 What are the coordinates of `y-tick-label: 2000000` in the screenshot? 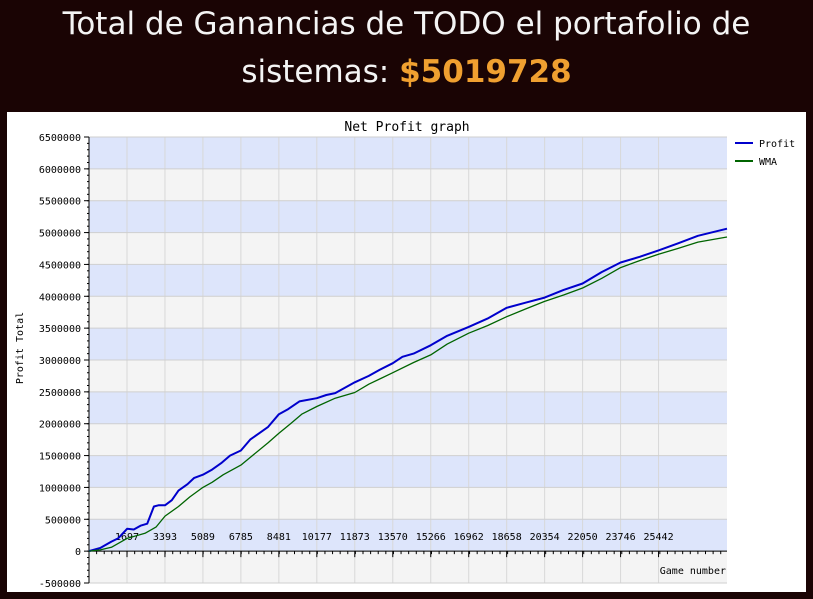 It's located at (60, 425).